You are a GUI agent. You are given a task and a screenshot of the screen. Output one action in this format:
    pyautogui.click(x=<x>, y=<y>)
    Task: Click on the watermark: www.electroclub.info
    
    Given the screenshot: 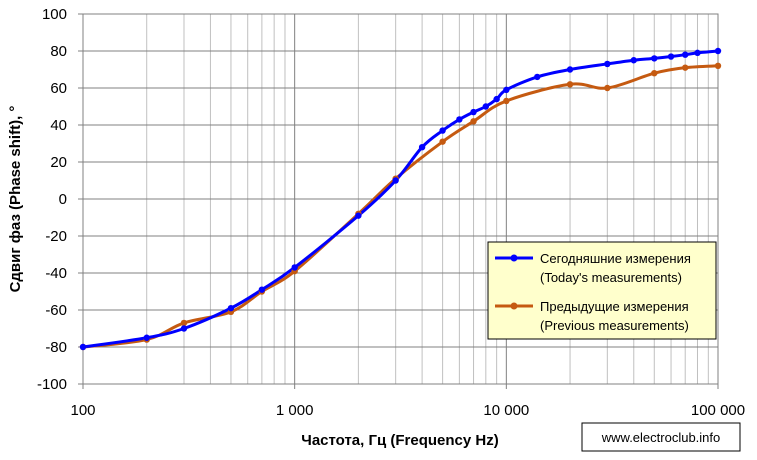 What is the action you would take?
    pyautogui.click(x=661, y=437)
    